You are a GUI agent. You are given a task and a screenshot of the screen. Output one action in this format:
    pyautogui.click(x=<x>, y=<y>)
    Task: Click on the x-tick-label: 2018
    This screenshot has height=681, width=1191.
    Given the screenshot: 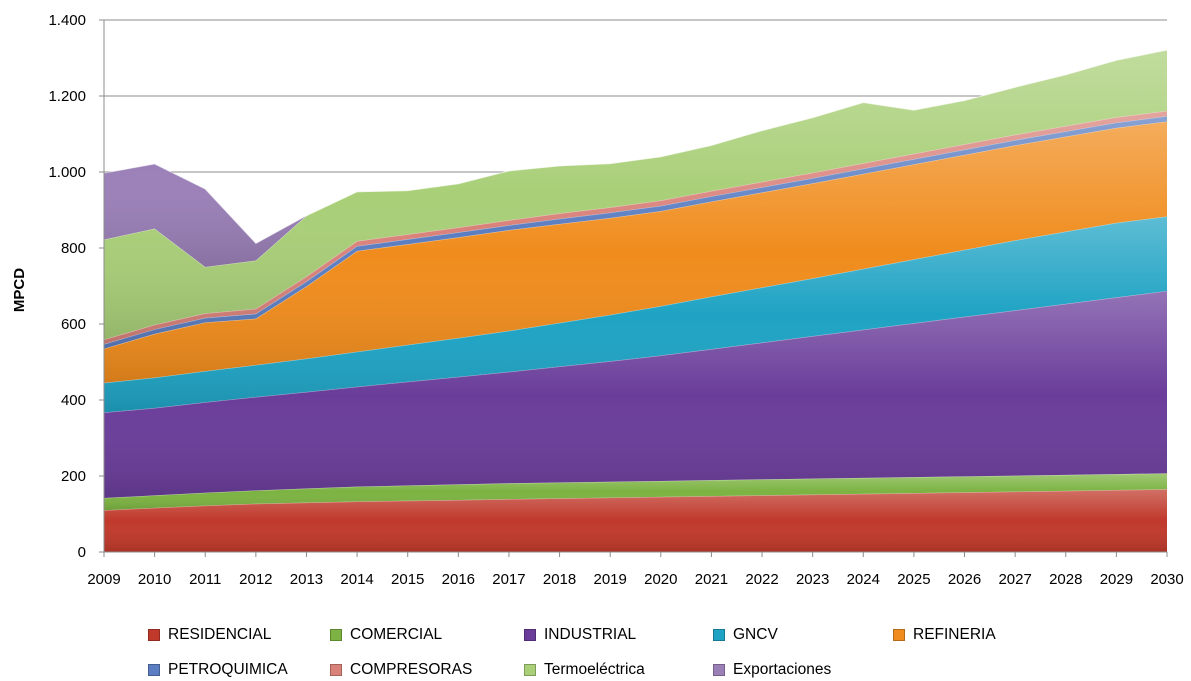 What is the action you would take?
    pyautogui.click(x=559, y=579)
    